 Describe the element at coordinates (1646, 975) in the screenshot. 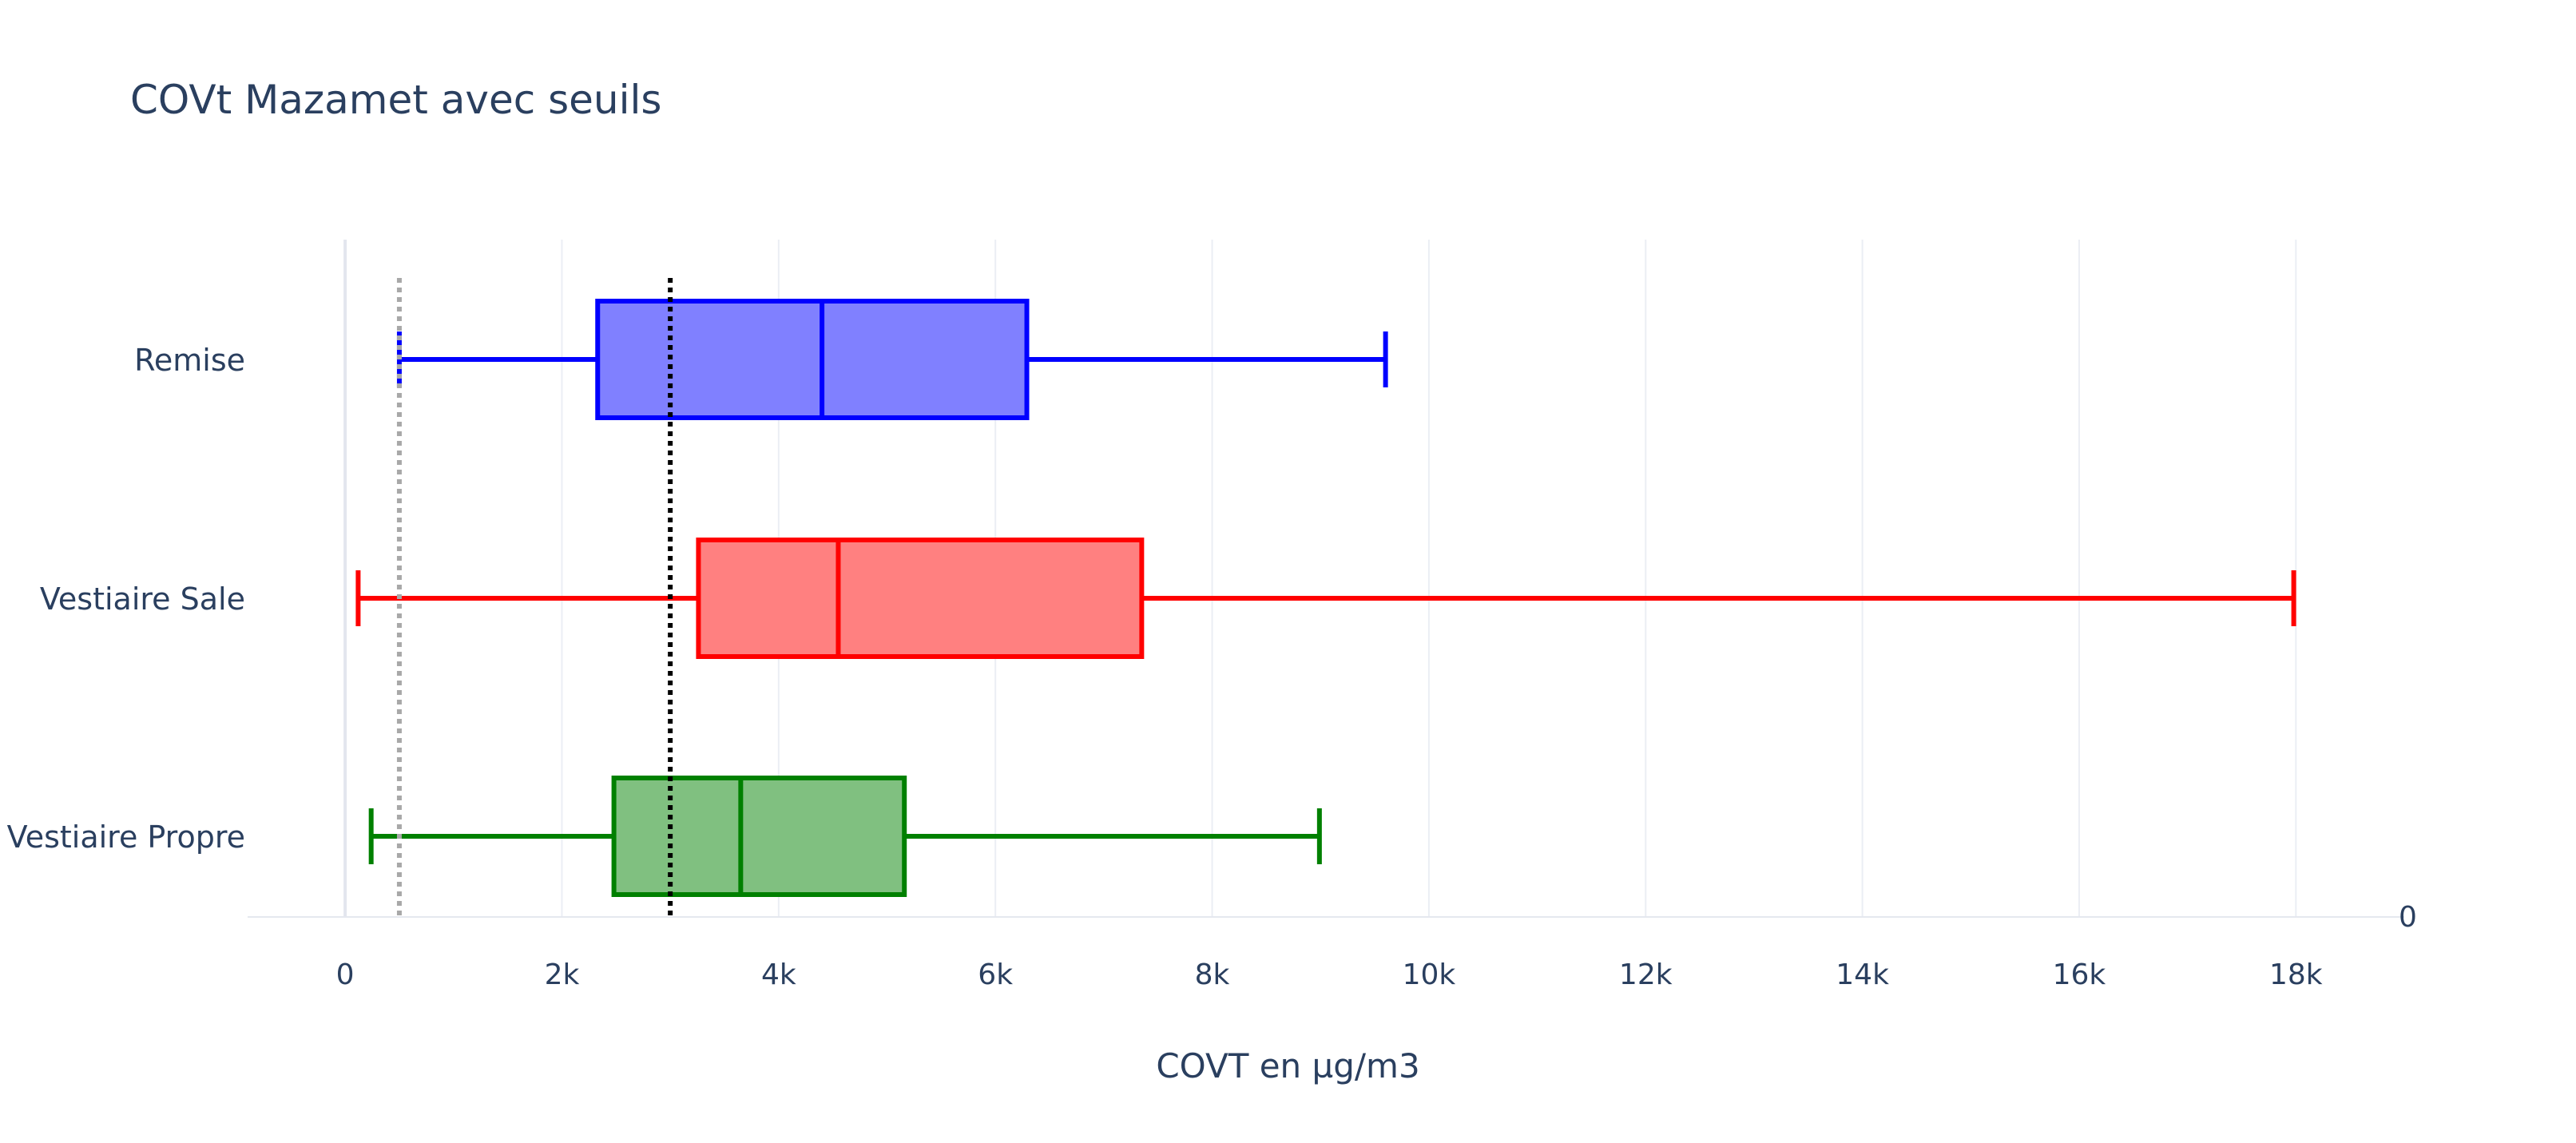

I see `x-tick-label: 12k` at that location.